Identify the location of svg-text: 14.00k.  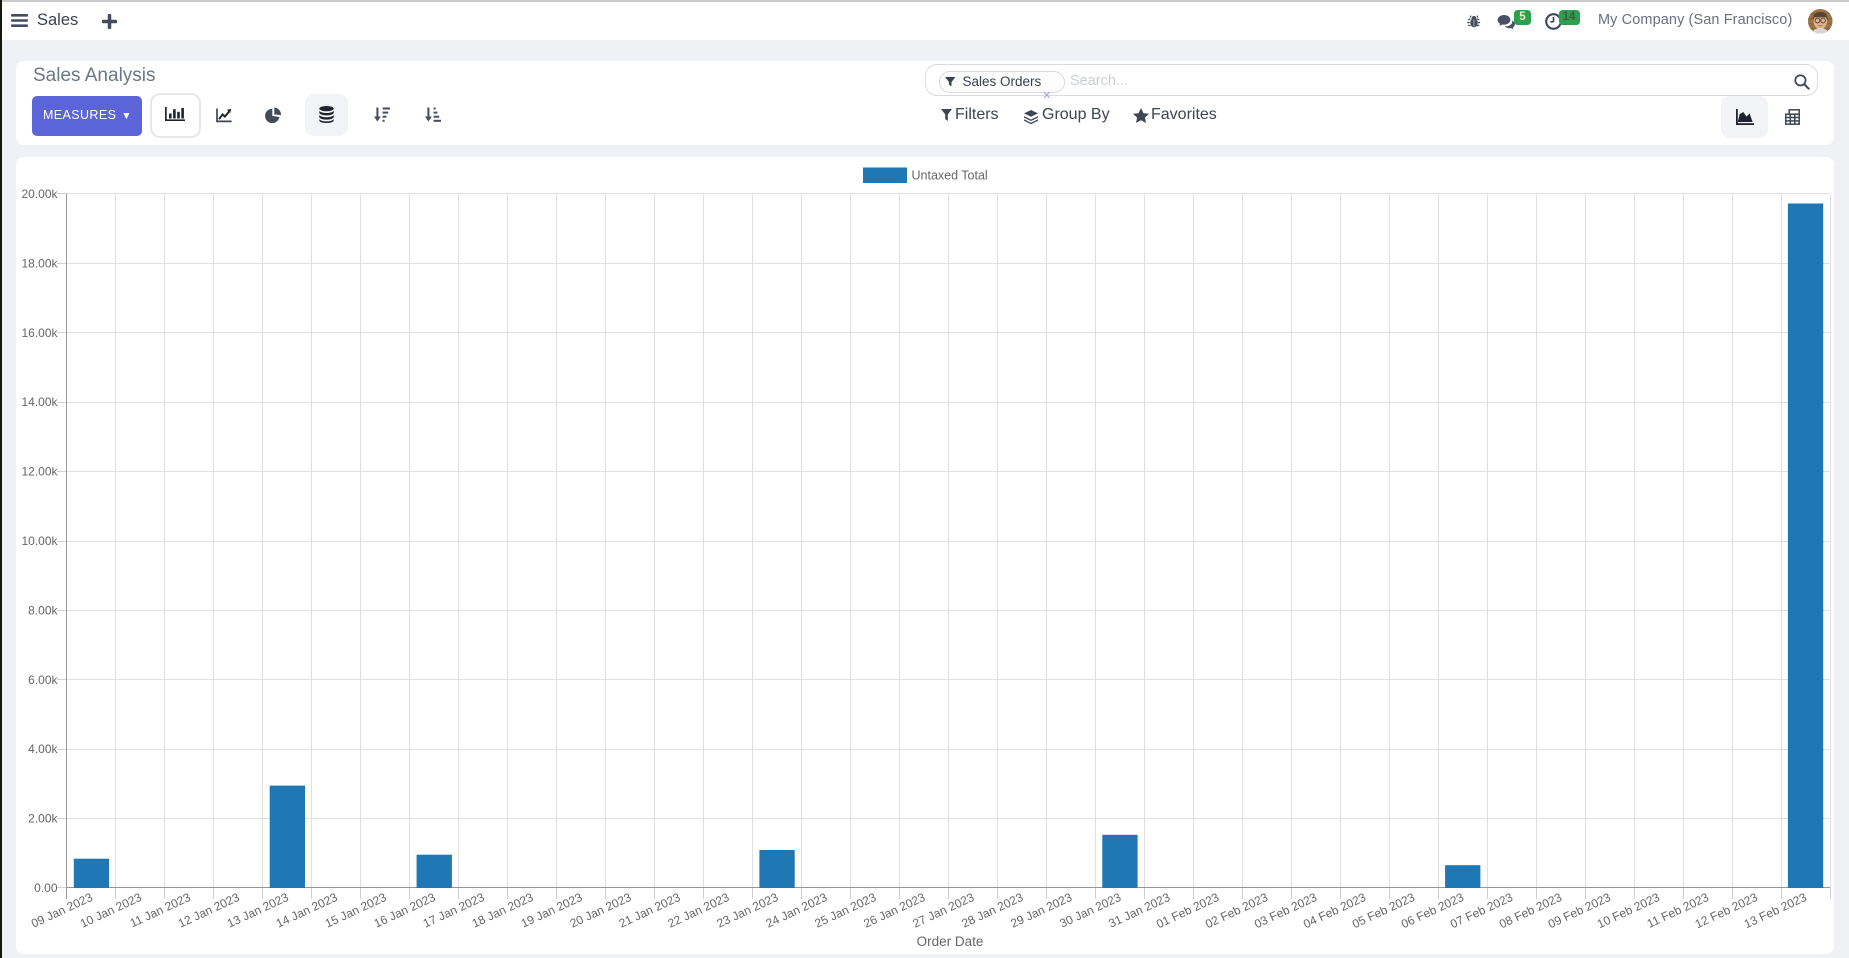
(39, 402).